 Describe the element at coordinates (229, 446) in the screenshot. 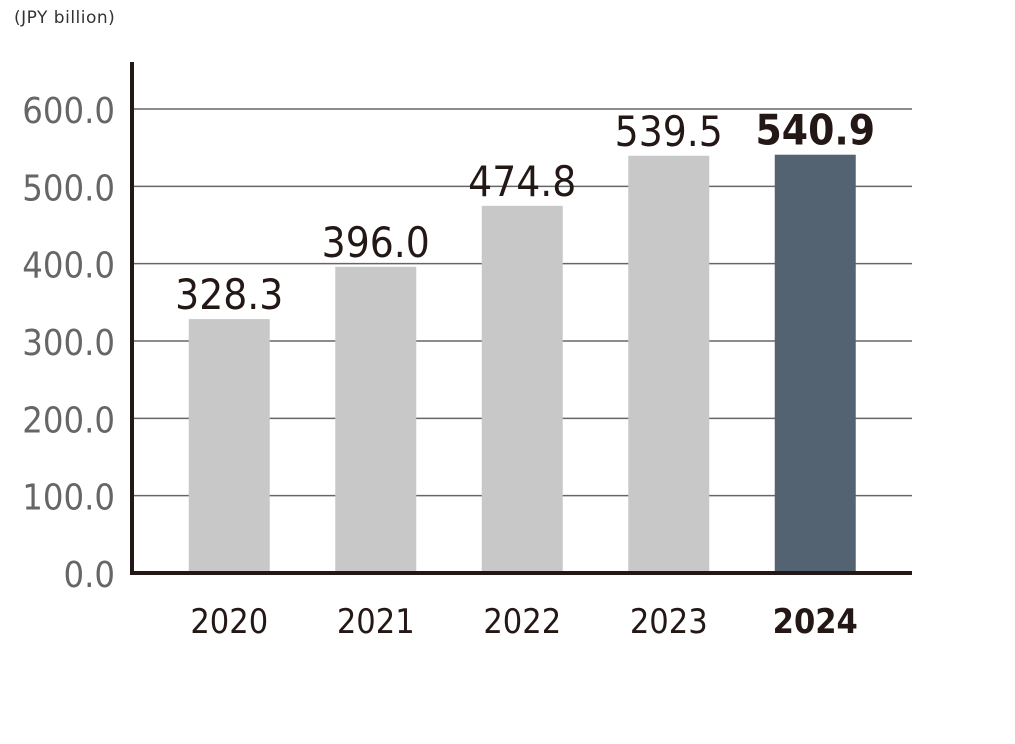

I see `bar-2020` at that location.